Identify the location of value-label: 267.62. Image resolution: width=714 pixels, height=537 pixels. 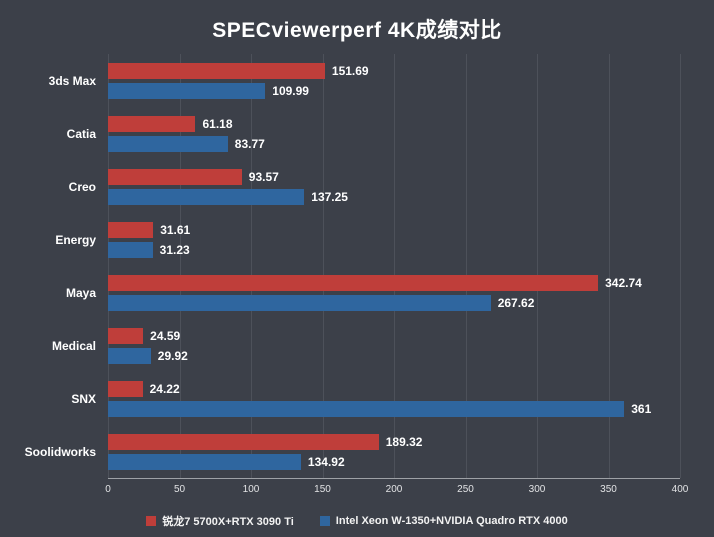
(516, 302).